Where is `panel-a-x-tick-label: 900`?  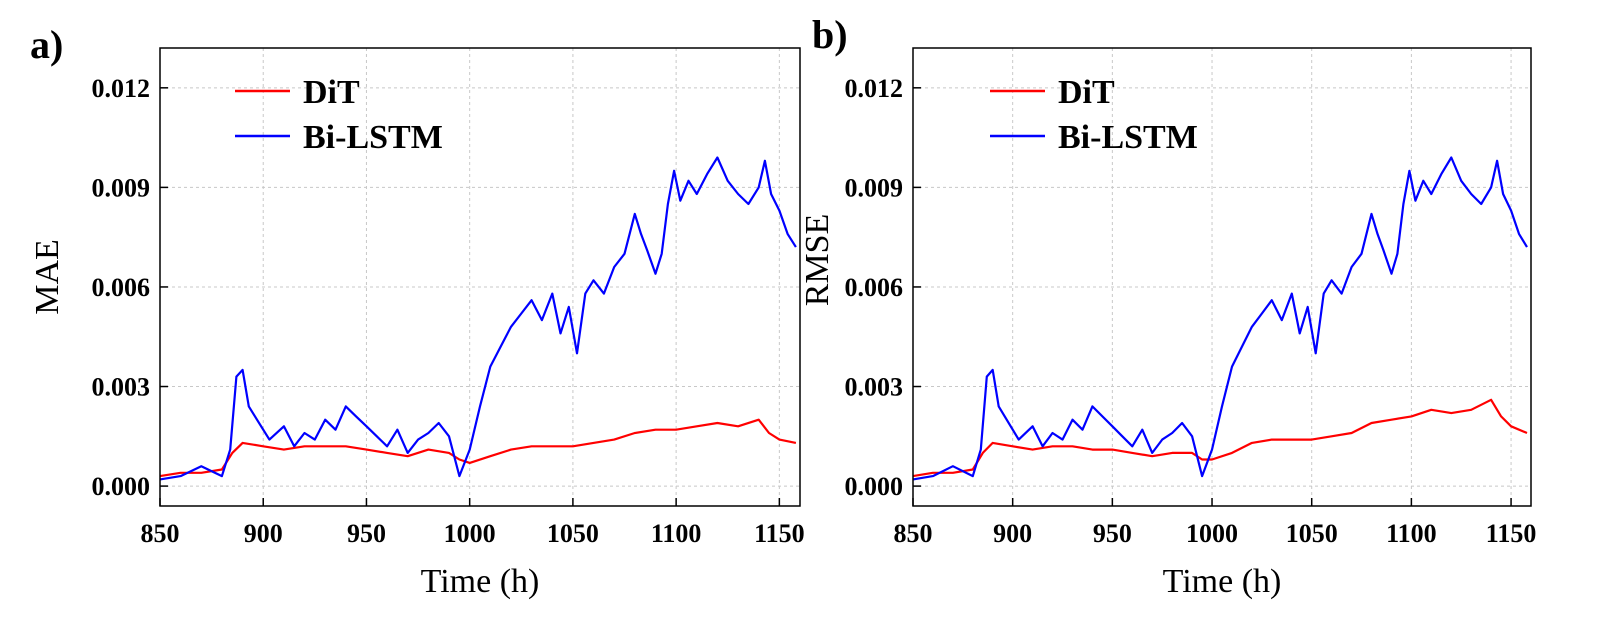
panel-a-x-tick-label: 900 is located at coordinates (263, 533).